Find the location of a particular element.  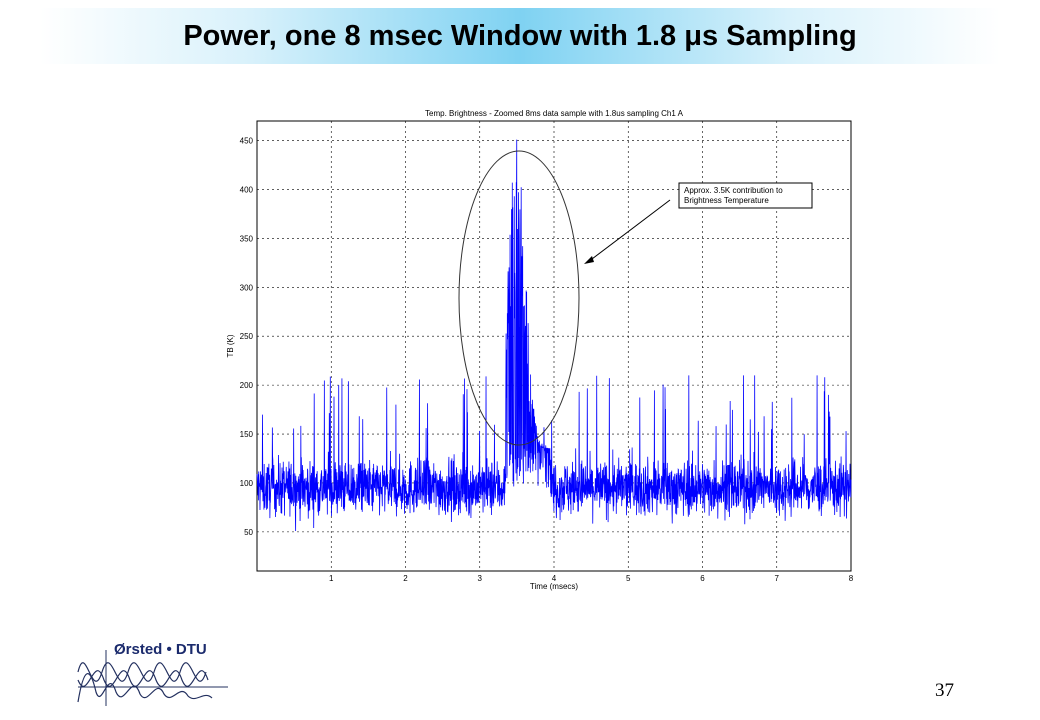

annotation-box is located at coordinates (745, 195).